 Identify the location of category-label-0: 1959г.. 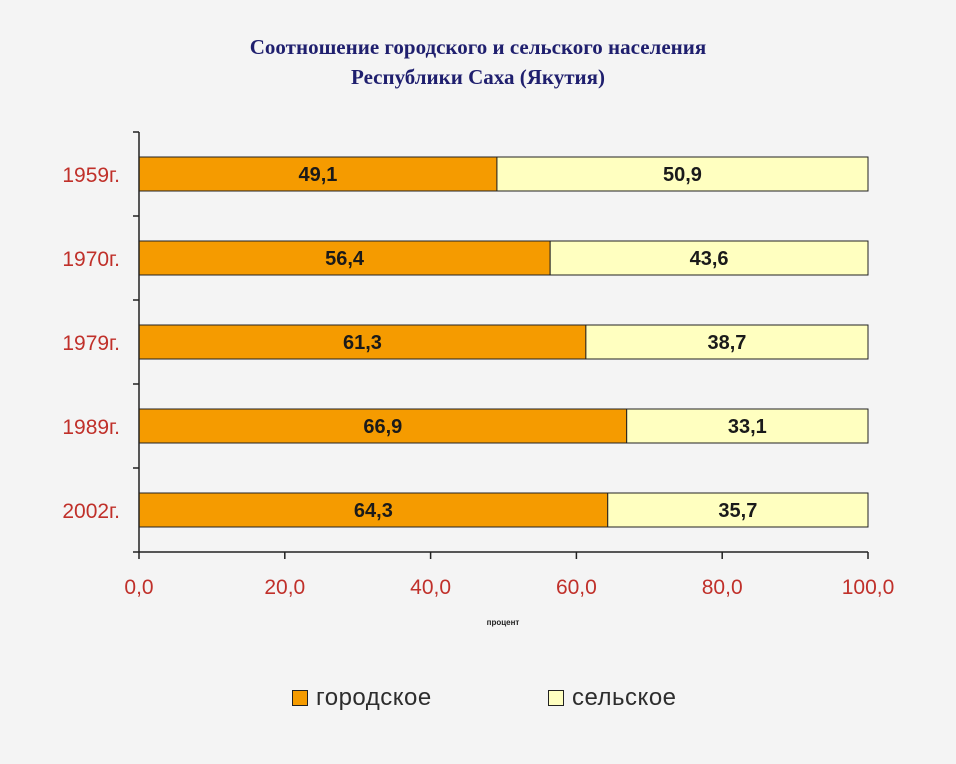
(91, 175).